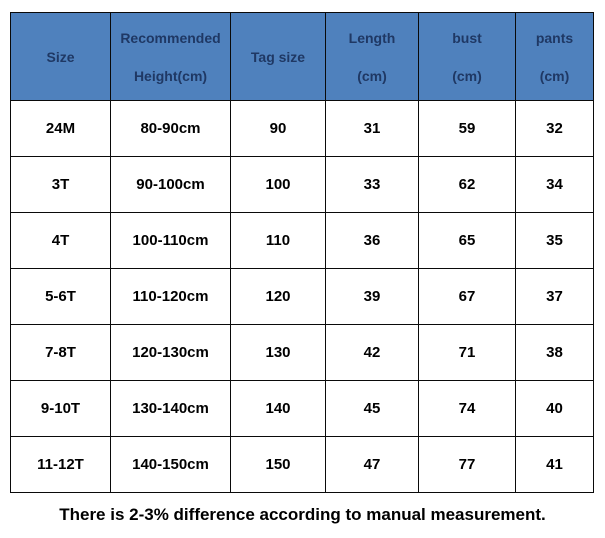 The image size is (605, 538). I want to click on table-cell: 62, so click(467, 184).